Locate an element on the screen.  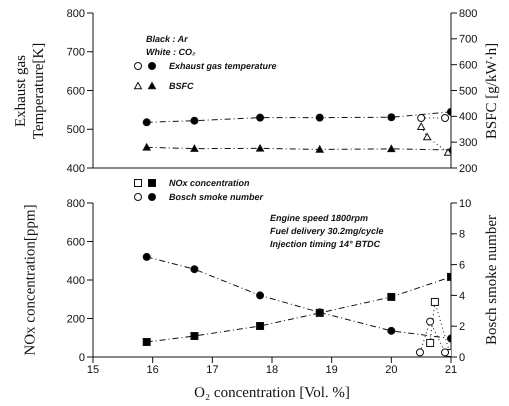
y-tick-label: 200 is located at coordinates (75, 319).